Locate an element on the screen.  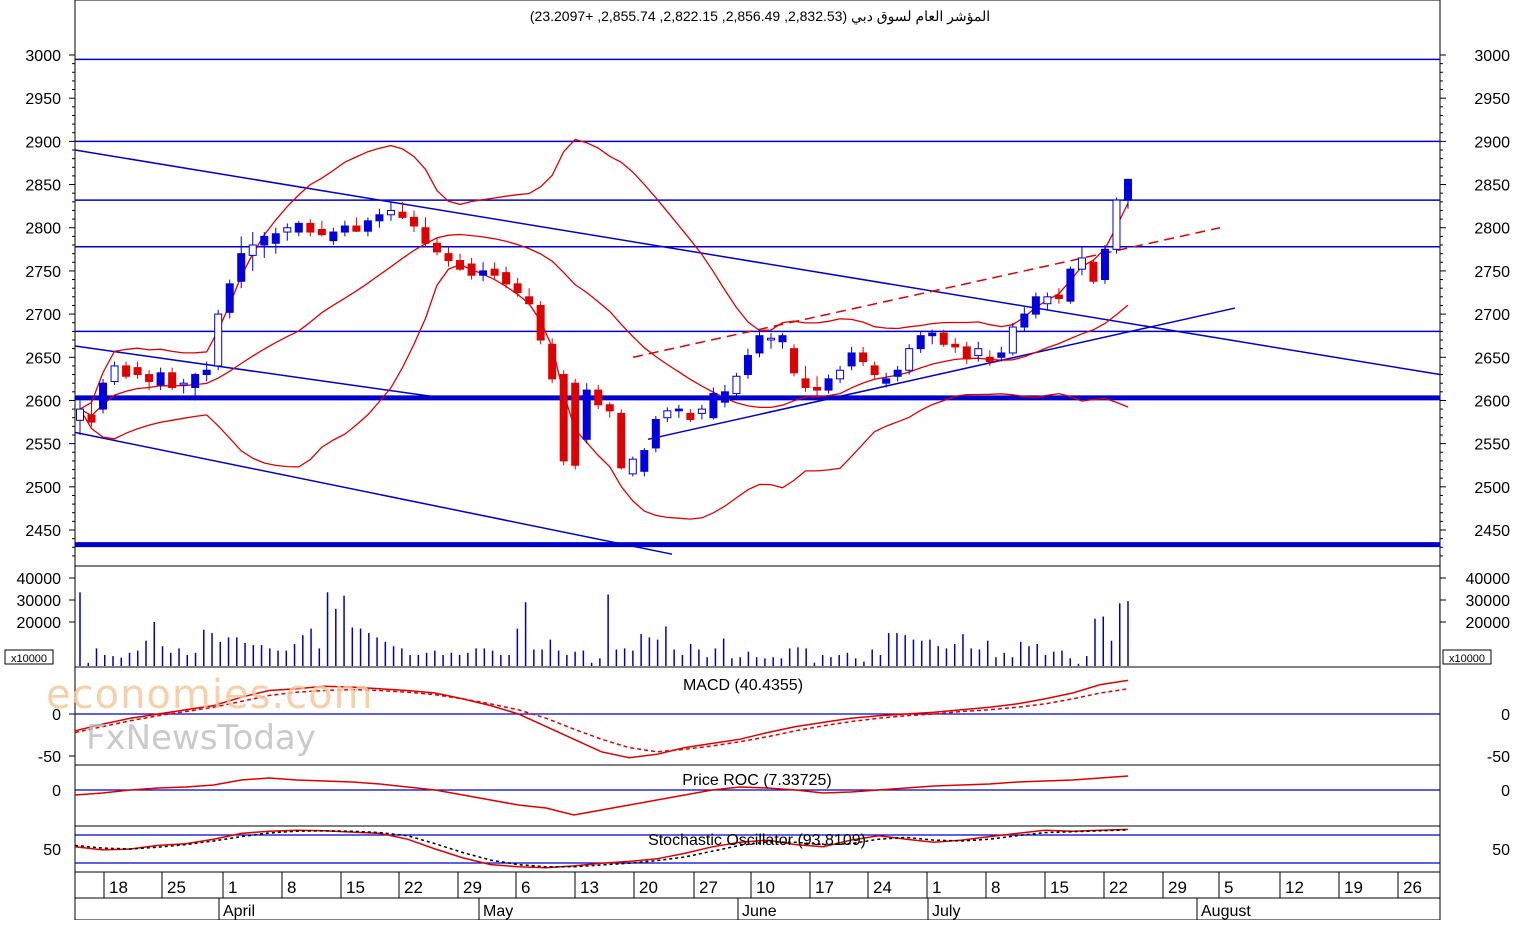
volume-multiplier-right: x10000 is located at coordinates (1467, 659).